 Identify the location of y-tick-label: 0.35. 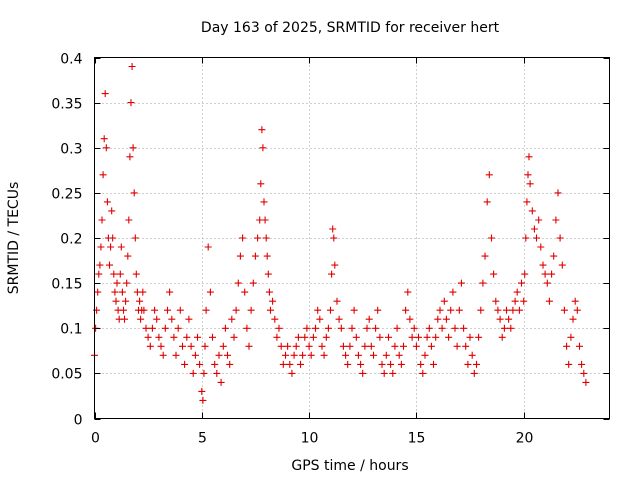
(66, 105).